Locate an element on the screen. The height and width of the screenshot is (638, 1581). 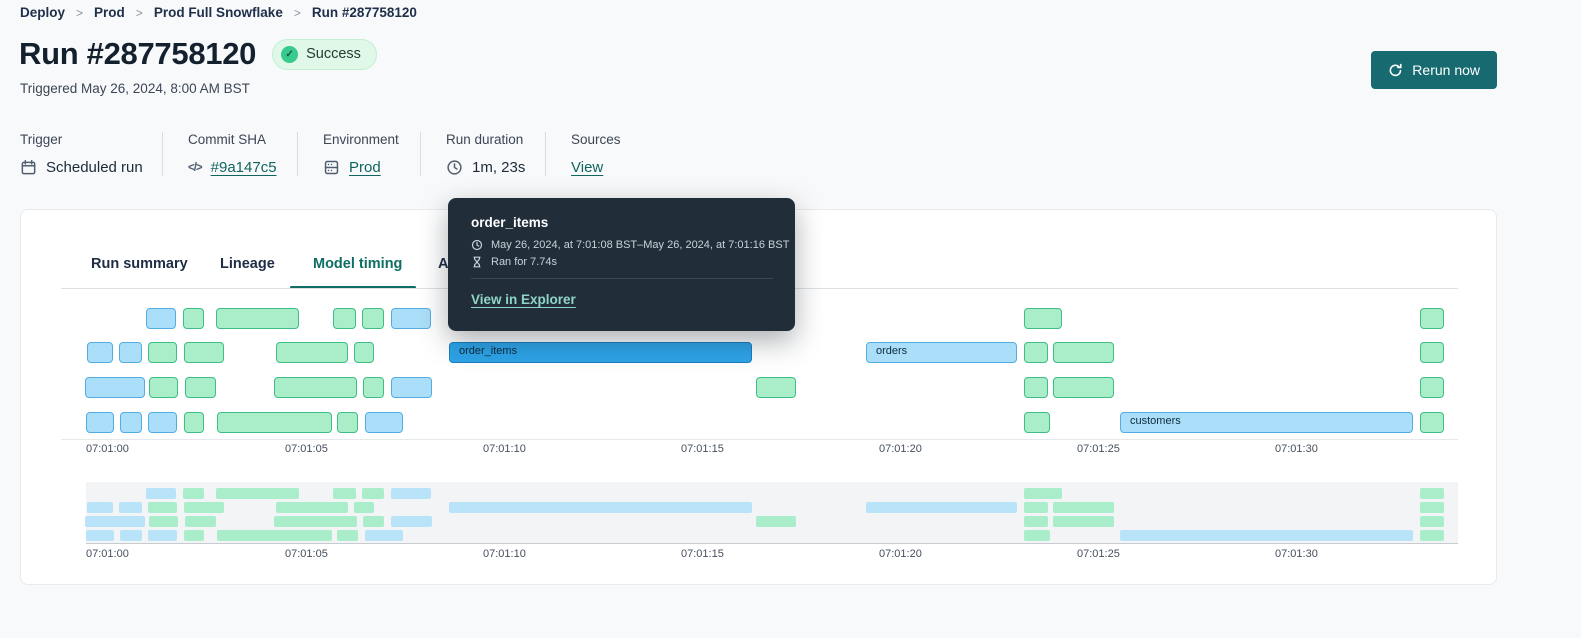
axis-tick-label: 07:01:00 is located at coordinates (107, 449).